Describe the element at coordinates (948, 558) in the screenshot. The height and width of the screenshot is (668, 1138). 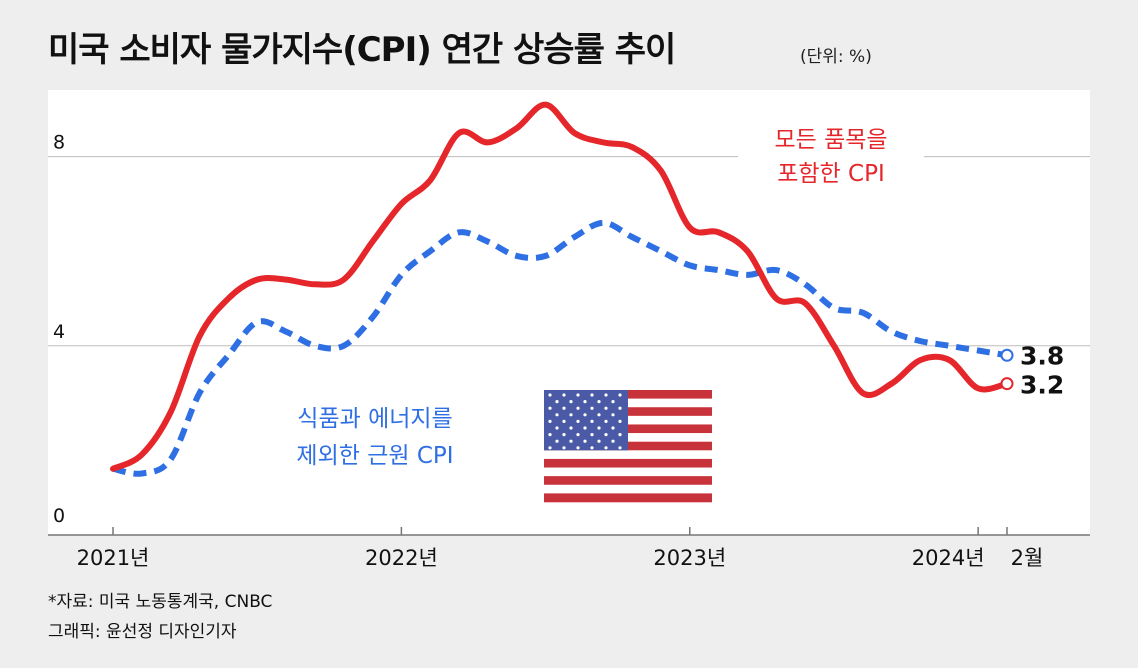
I see `x-tick-label: 2024년` at that location.